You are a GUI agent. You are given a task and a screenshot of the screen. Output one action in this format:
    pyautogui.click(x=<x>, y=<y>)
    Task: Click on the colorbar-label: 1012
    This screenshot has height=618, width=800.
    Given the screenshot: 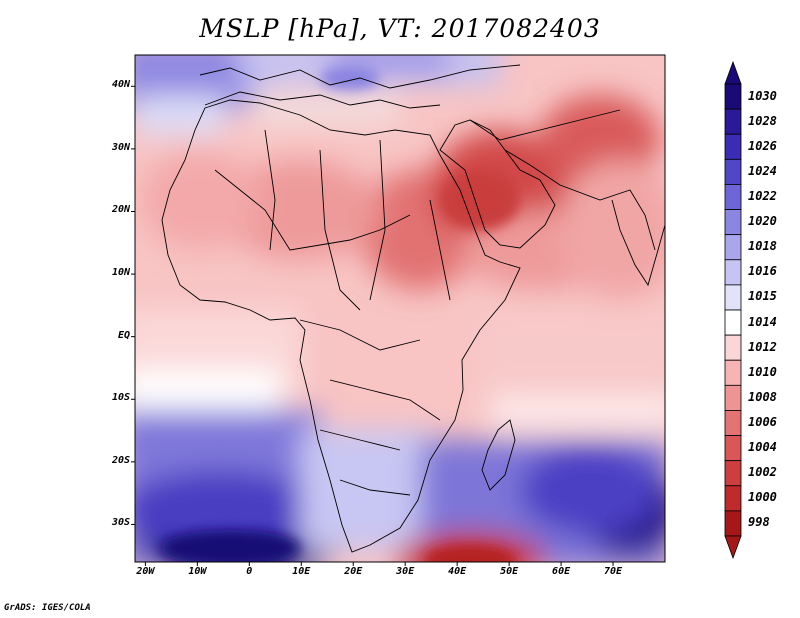 What is the action you would take?
    pyautogui.click(x=762, y=346)
    